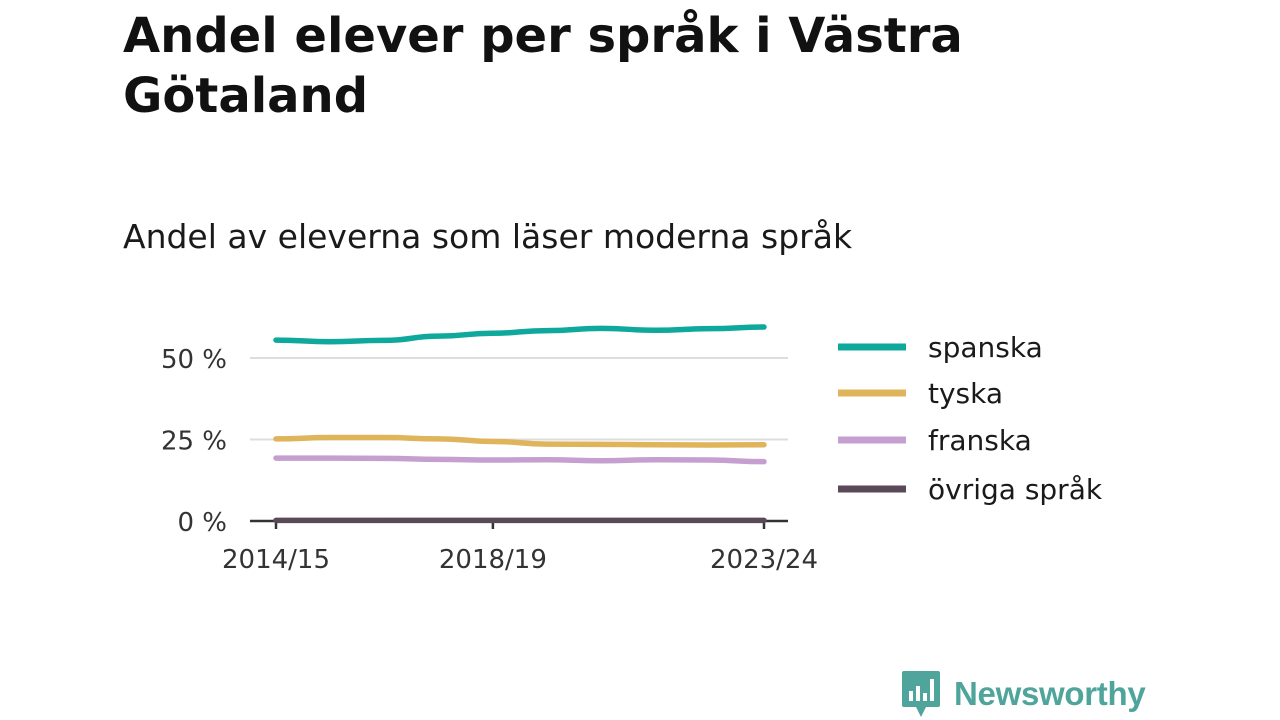  I want to click on y-tick-label: 25 %, so click(194, 442).